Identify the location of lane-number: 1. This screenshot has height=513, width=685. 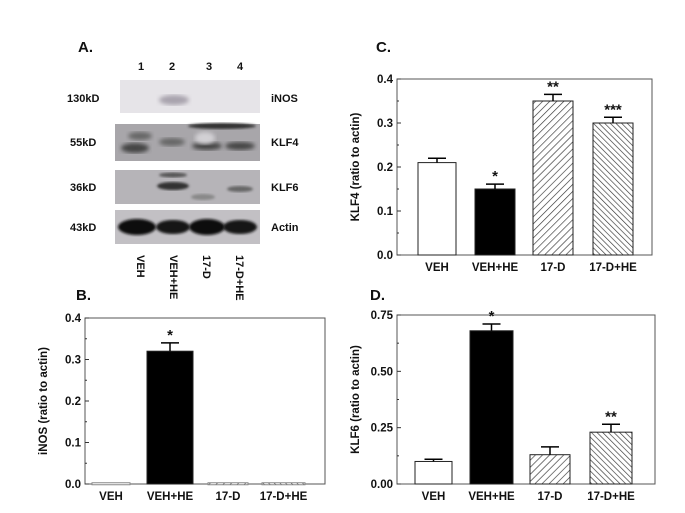
(141, 67).